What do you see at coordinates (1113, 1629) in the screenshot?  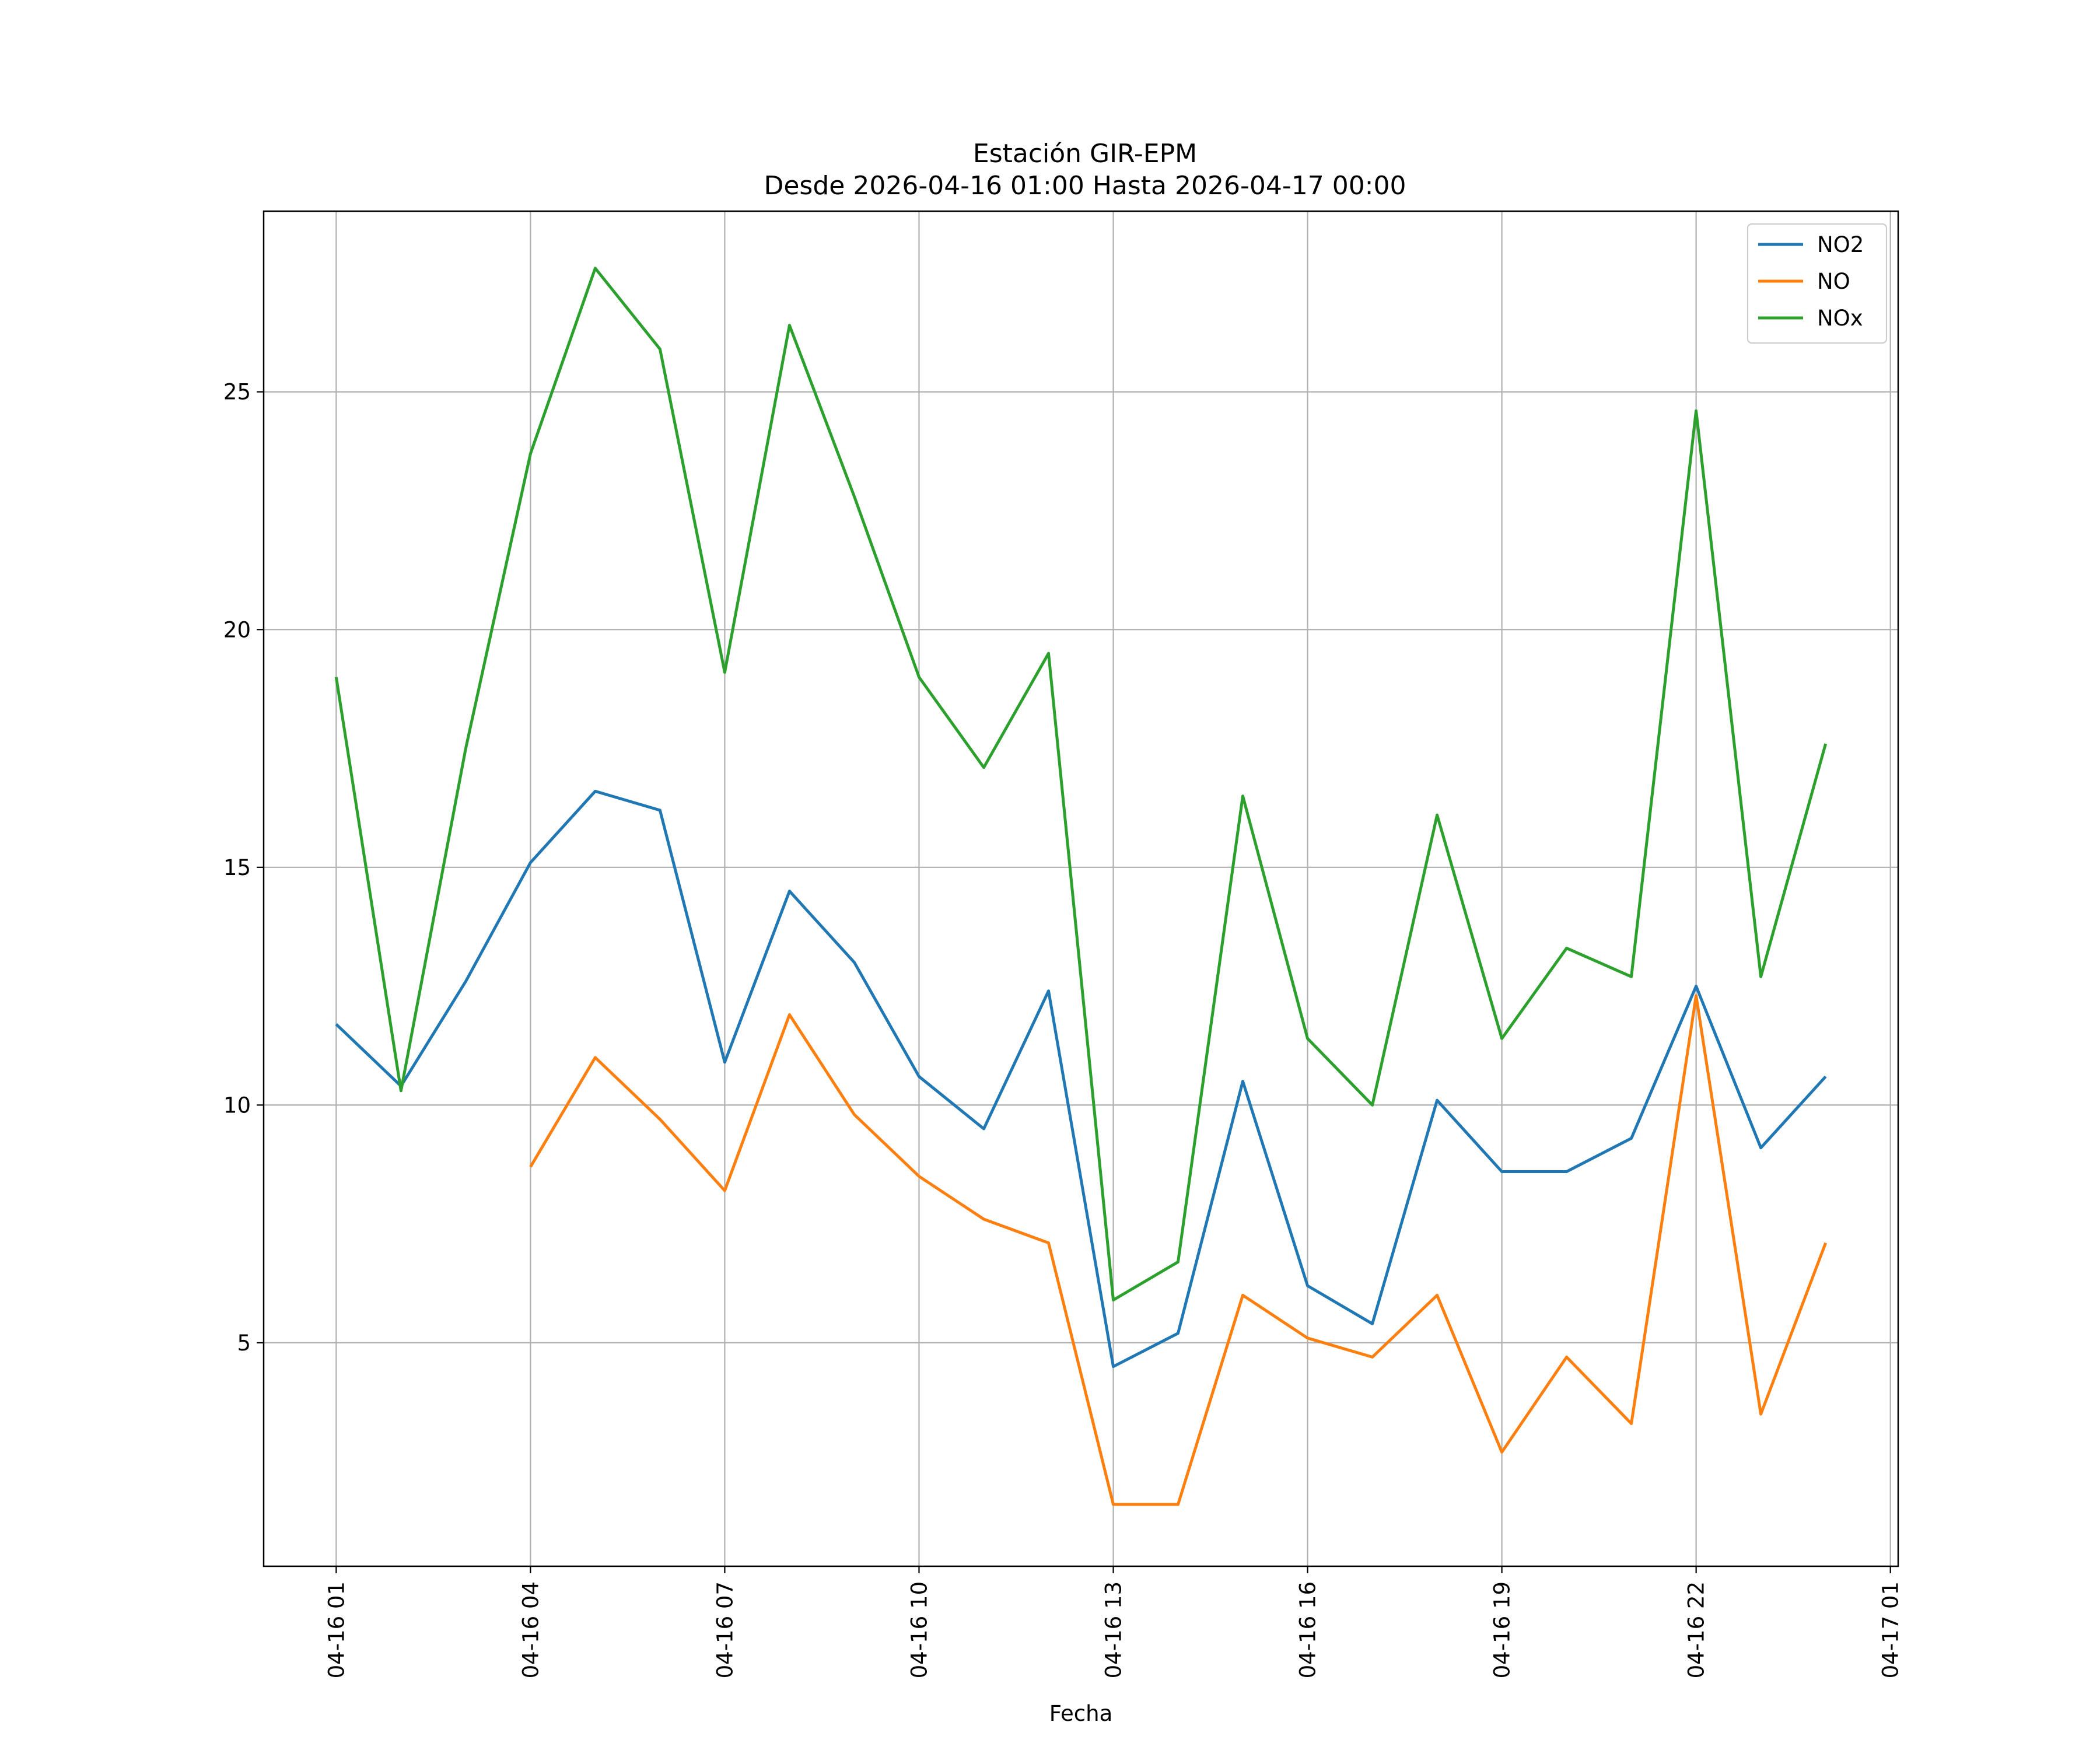 I see `x-tick-label: 04-16 13` at bounding box center [1113, 1629].